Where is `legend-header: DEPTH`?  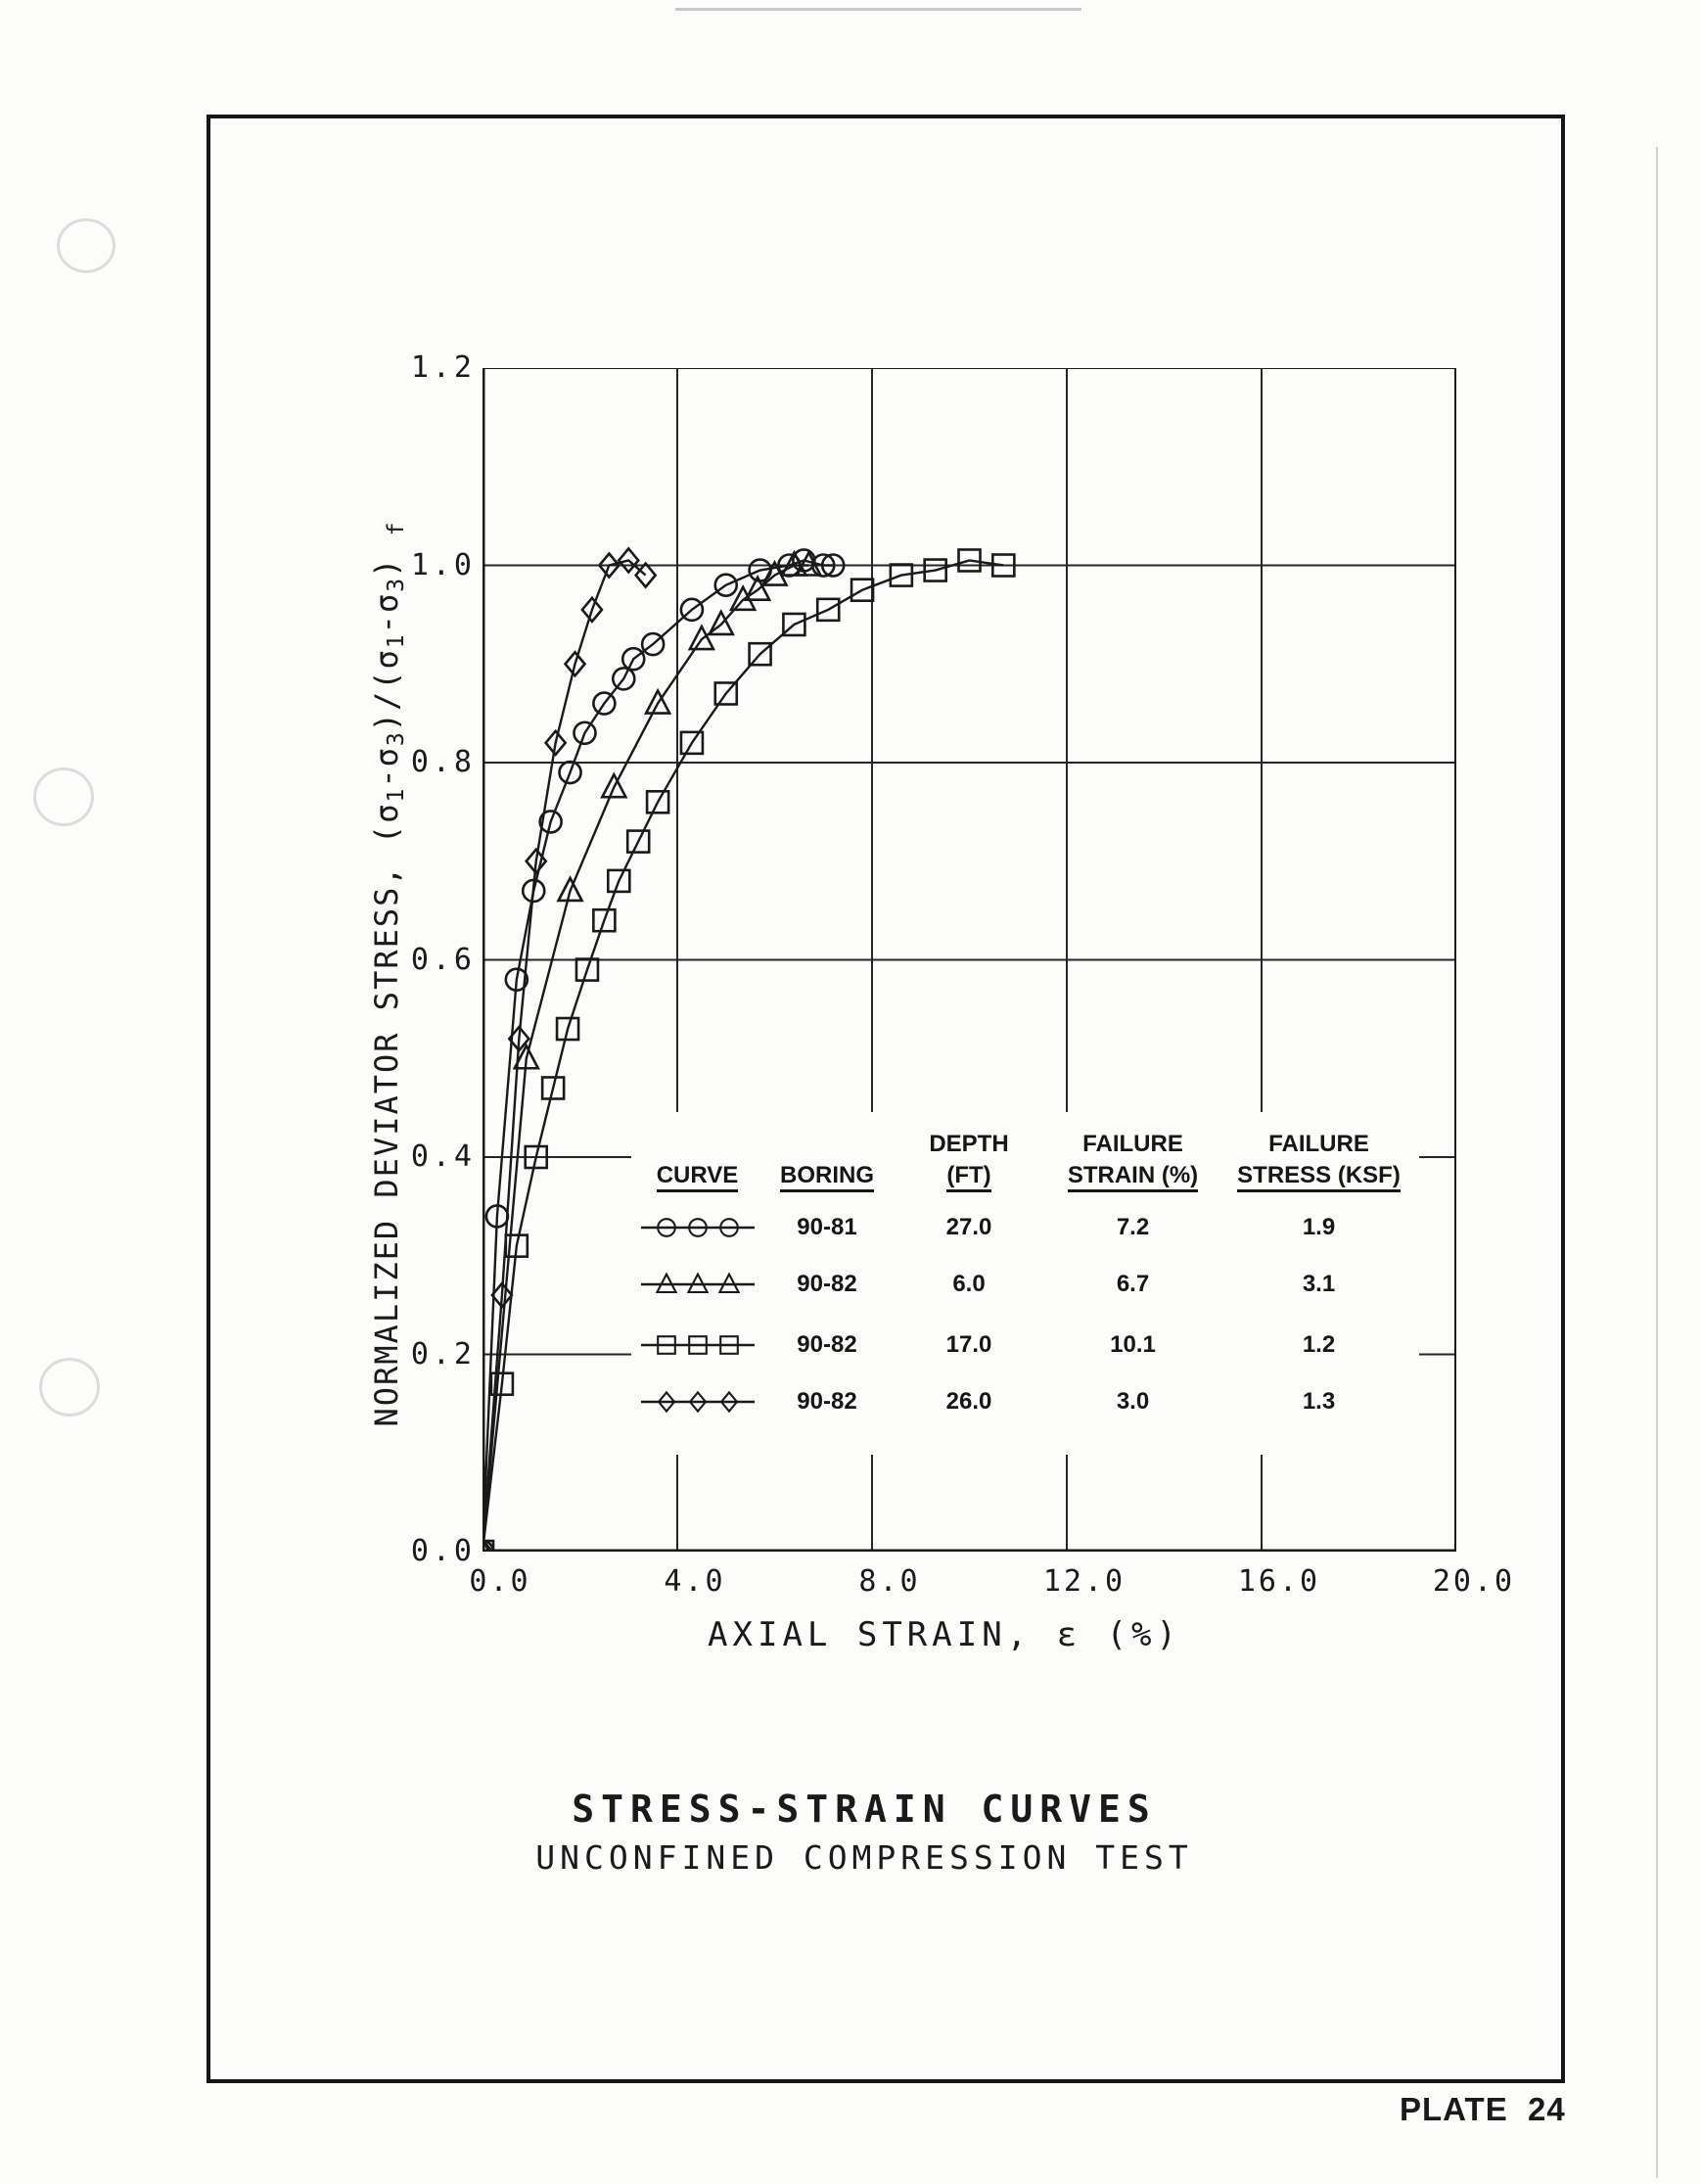
legend-header: DEPTH is located at coordinates (969, 1144).